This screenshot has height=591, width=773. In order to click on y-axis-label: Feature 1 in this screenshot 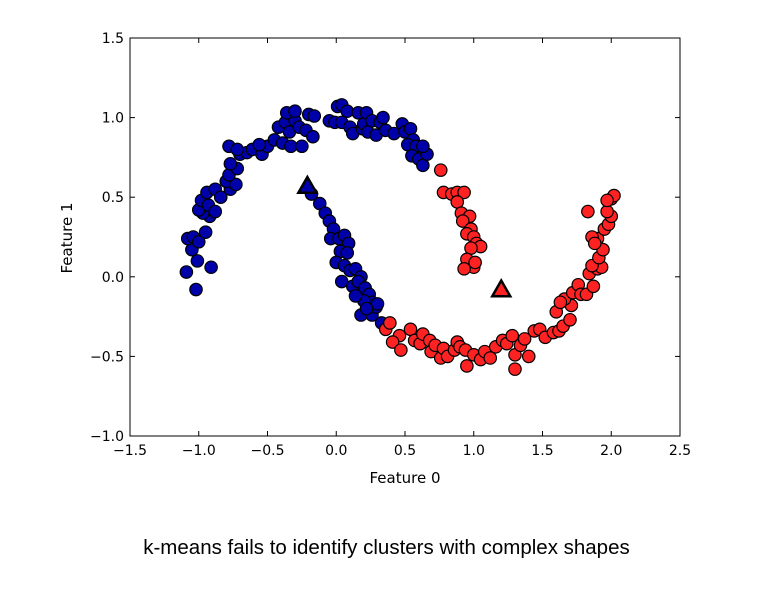, I will do `click(67, 238)`.